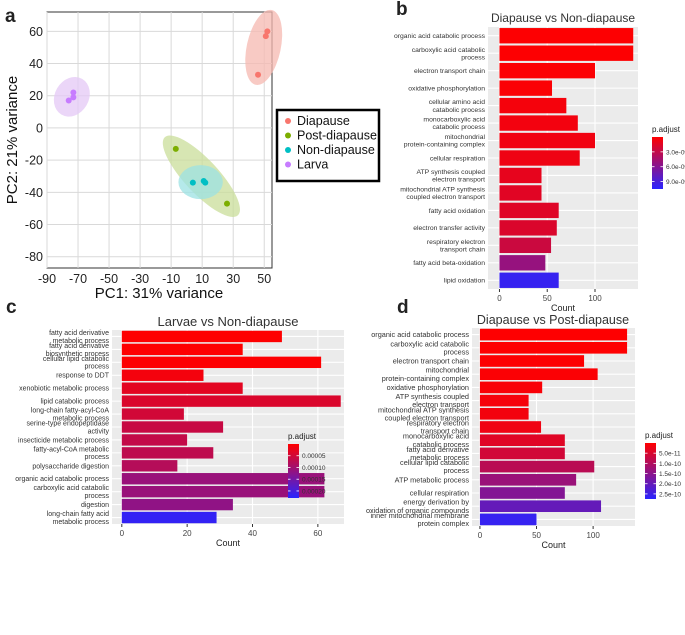 This screenshot has width=685, height=635. I want to click on pca-y-tick-label: 20, so click(36, 96).